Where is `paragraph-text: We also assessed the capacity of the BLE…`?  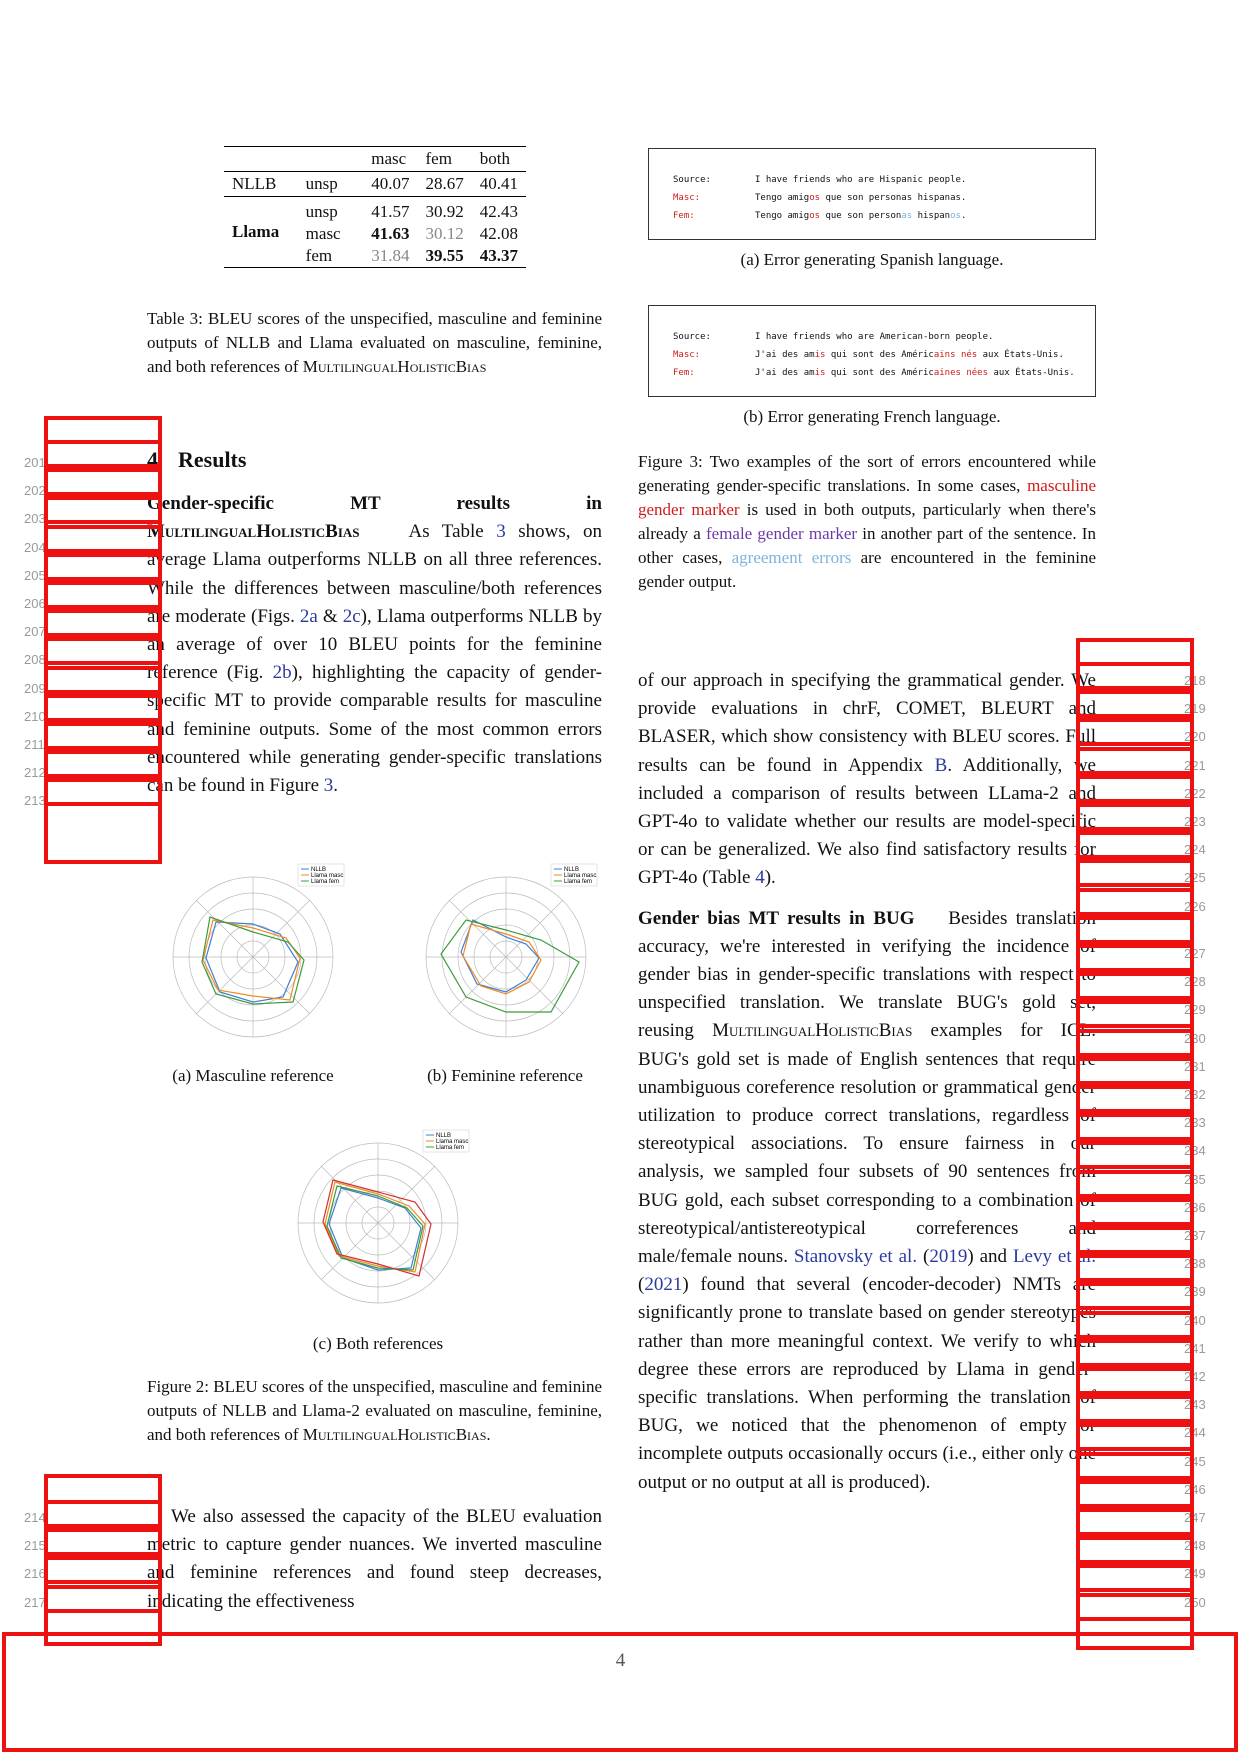 paragraph-text: We also assessed the capacity of the BLE… is located at coordinates (374, 1559).